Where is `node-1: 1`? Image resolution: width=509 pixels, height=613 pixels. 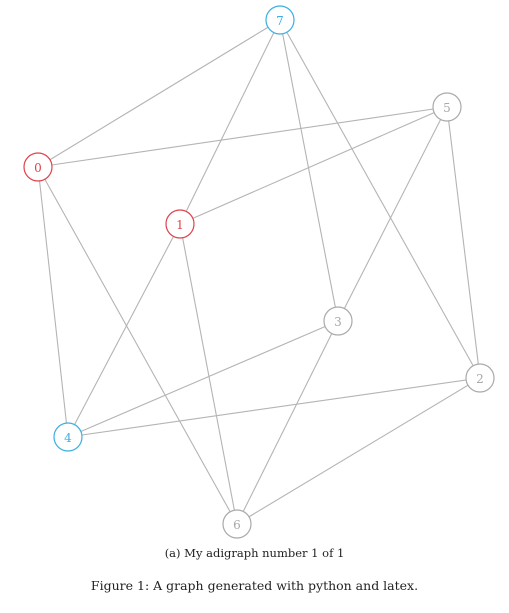
node-1: 1 is located at coordinates (180, 224).